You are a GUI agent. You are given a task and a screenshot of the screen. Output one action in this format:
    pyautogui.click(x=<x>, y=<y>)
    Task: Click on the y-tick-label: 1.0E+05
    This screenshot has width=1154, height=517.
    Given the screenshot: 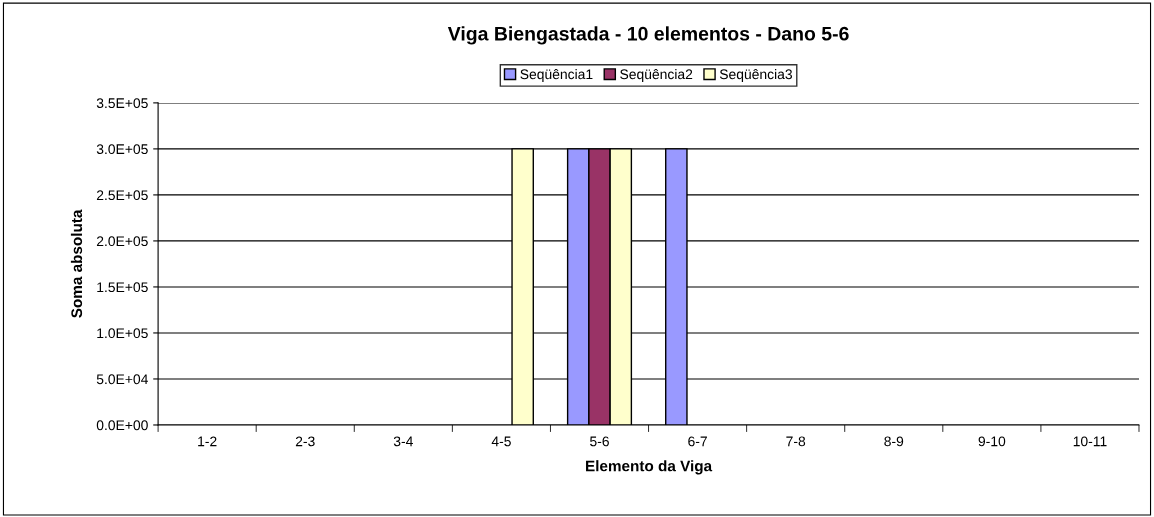 What is the action you would take?
    pyautogui.click(x=122, y=333)
    